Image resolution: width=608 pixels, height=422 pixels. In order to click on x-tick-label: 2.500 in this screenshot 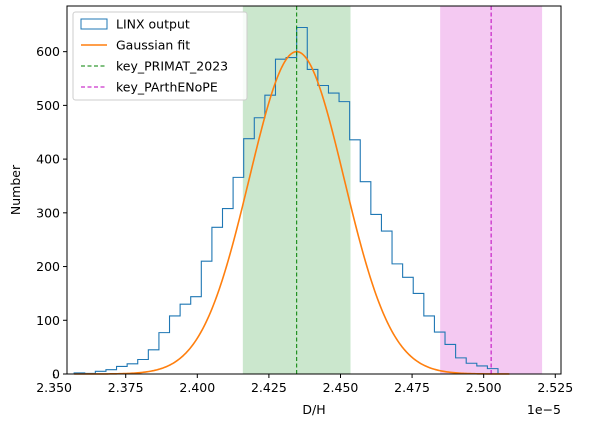, I will do `click(484, 387)`.